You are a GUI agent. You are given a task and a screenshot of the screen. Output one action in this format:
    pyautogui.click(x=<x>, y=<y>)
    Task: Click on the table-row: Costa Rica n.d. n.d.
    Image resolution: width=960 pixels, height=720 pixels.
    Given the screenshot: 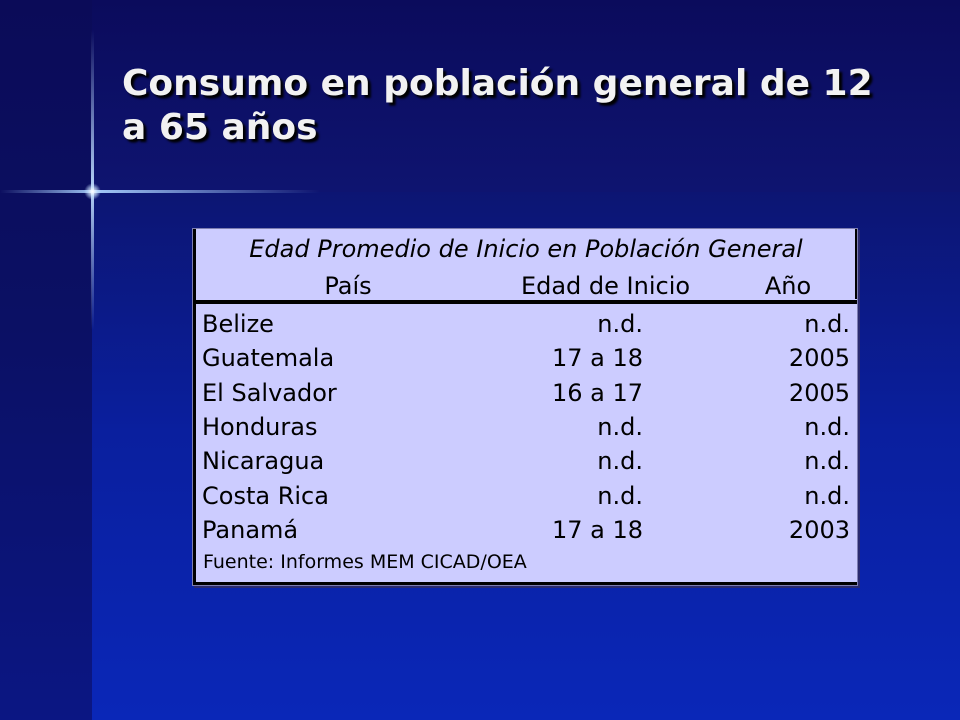 What is the action you would take?
    pyautogui.click(x=526, y=498)
    